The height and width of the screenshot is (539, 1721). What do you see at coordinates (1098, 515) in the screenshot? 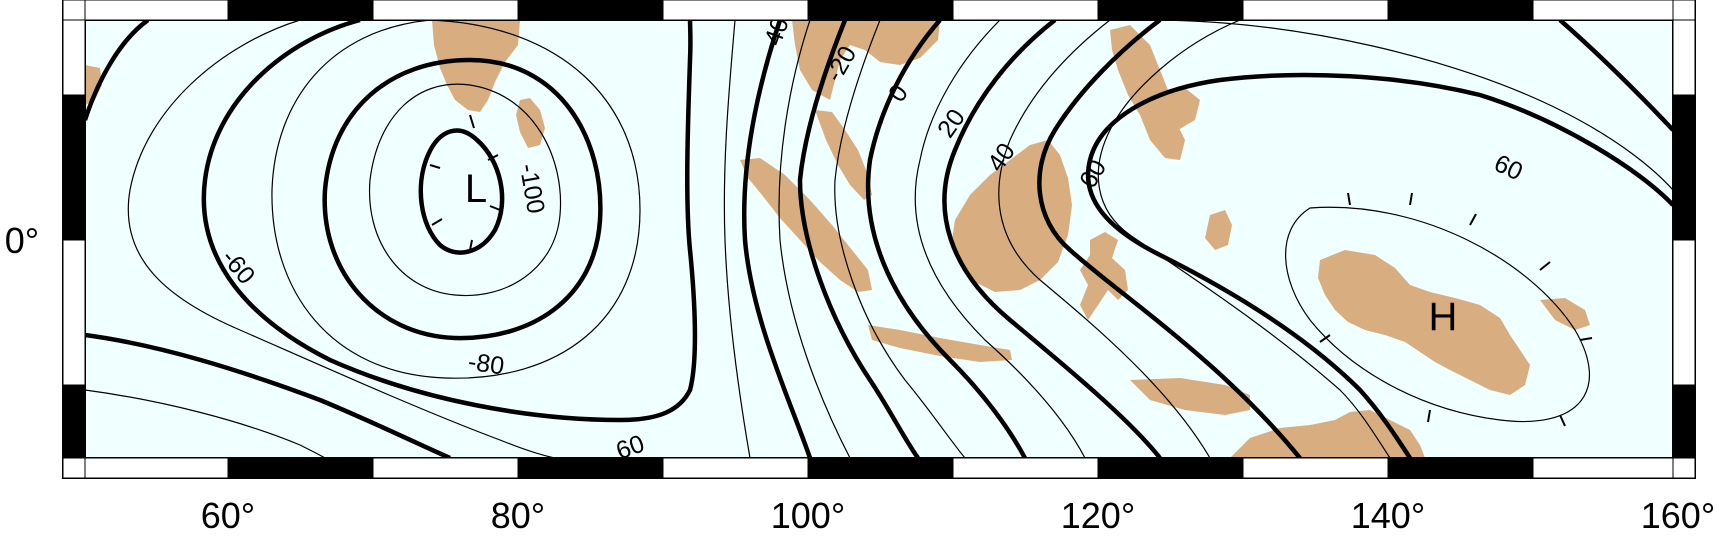
I see `x-tick-label: 120°` at bounding box center [1098, 515].